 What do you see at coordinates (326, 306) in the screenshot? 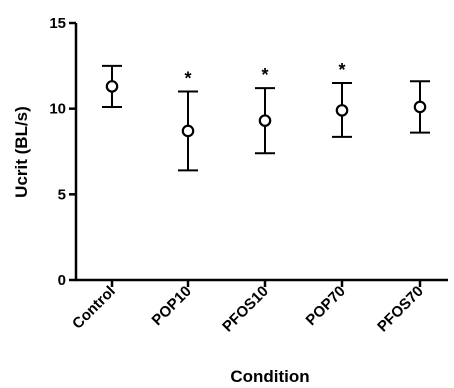
I see `x-tick-label: POP70` at bounding box center [326, 306].